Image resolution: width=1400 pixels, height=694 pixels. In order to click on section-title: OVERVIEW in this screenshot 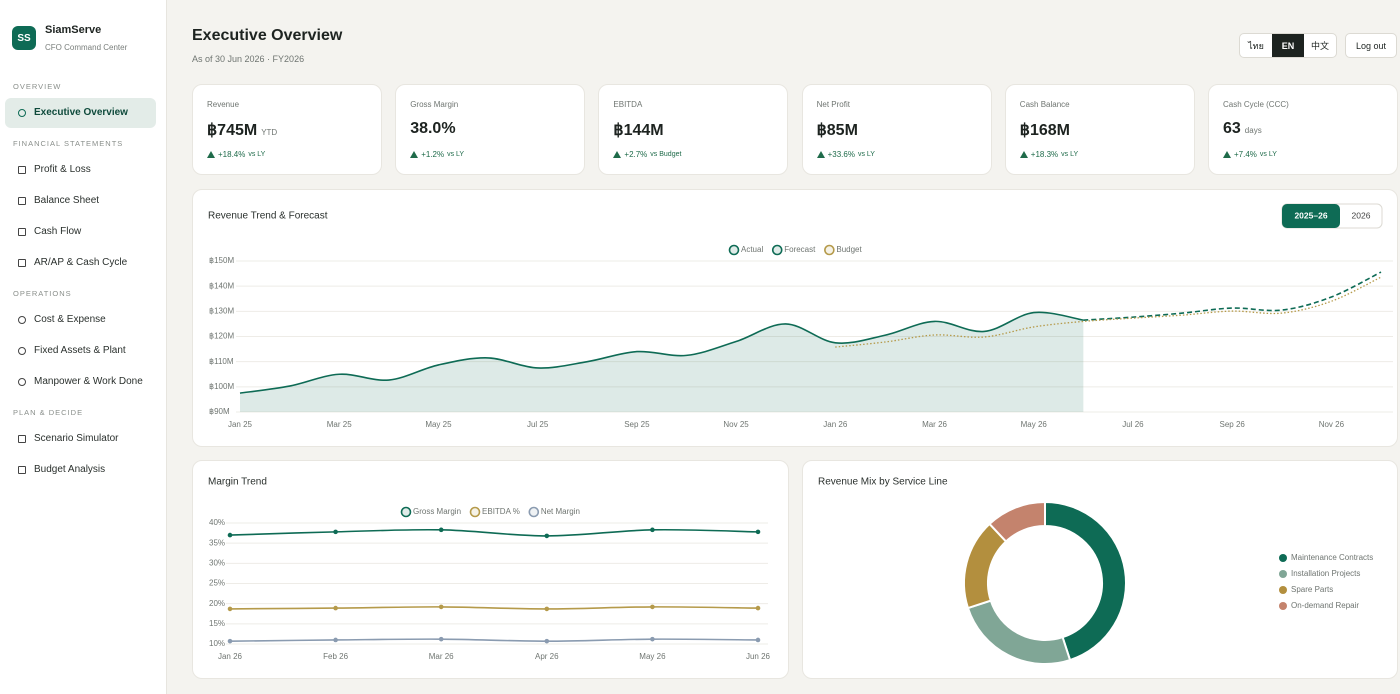, I will do `click(37, 86)`.